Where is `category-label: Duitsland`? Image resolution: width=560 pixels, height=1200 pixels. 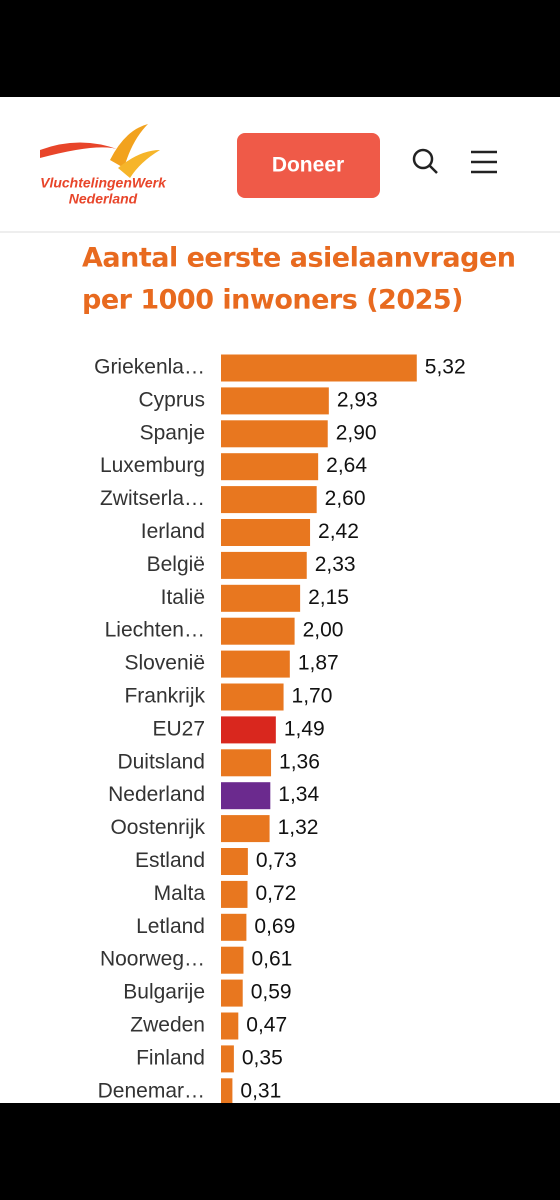 category-label: Duitsland is located at coordinates (161, 761).